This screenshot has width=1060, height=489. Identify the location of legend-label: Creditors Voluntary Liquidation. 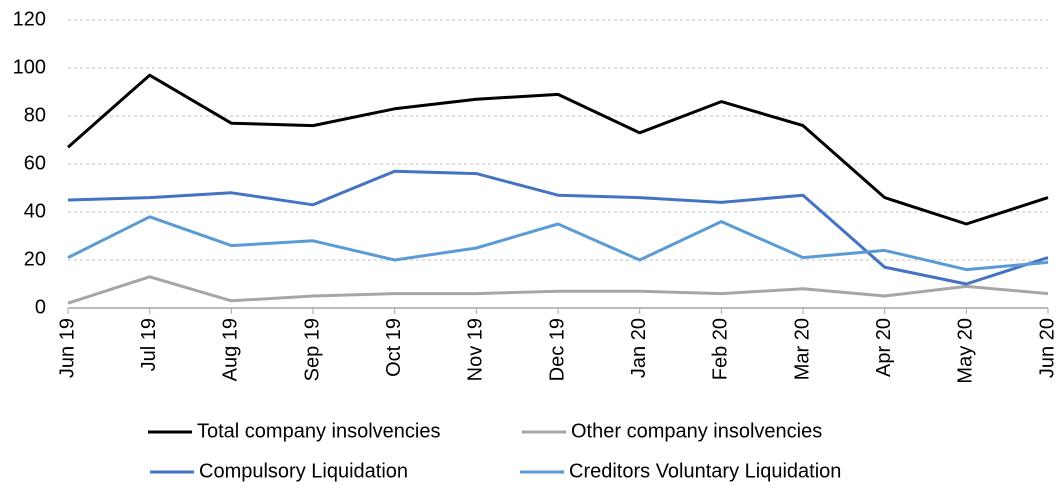
(705, 471).